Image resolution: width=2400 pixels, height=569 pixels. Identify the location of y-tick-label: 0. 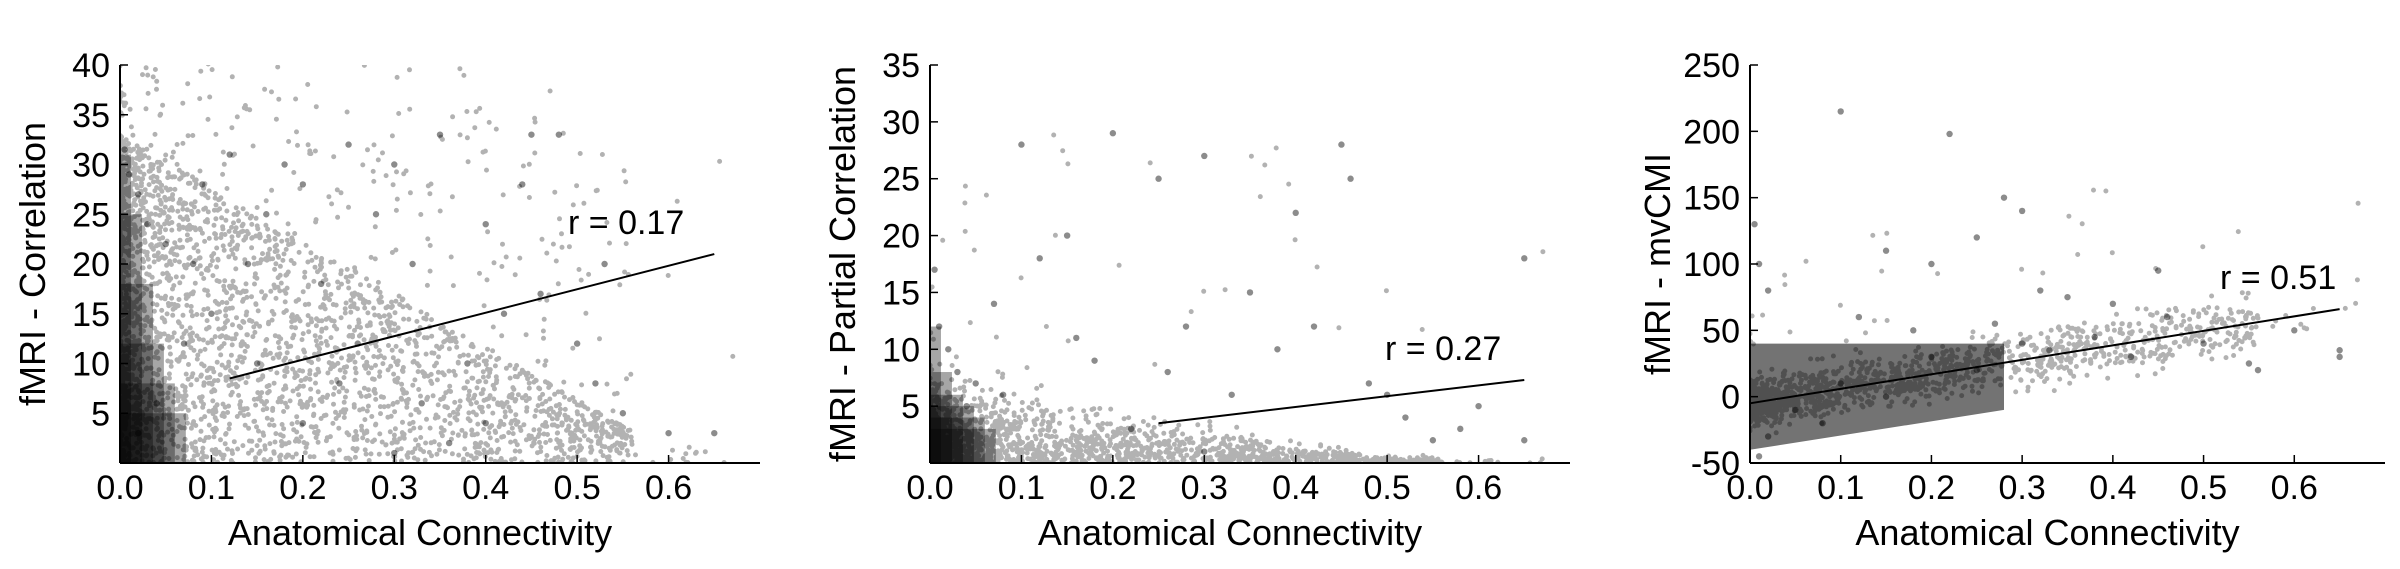
(1730, 398).